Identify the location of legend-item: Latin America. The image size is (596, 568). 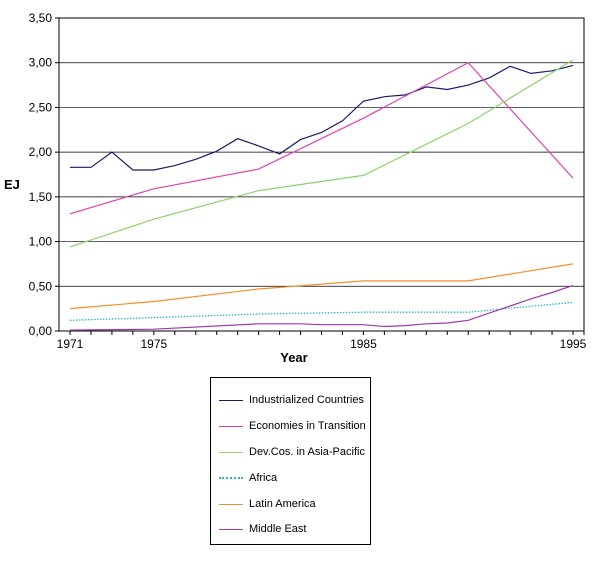
(267, 504).